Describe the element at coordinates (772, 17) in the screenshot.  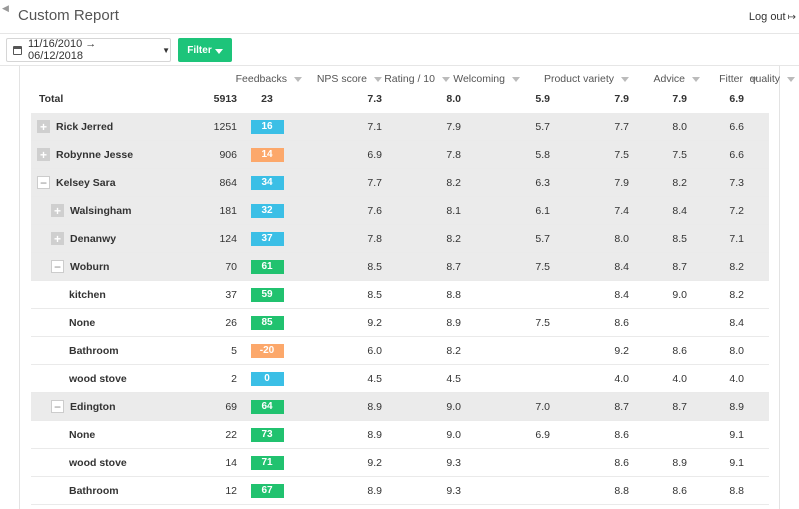
I see `logout-button: Log out ↦` at that location.